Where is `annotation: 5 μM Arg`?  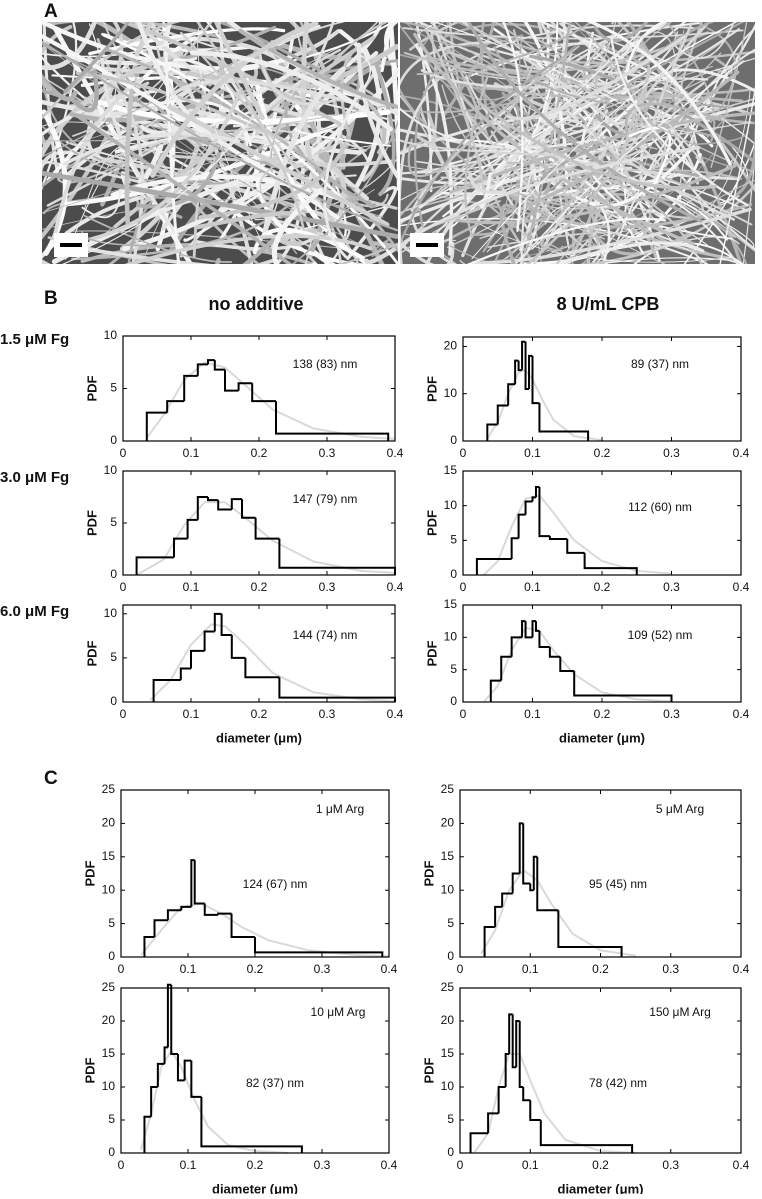
annotation: 5 μM Arg is located at coordinates (680, 809).